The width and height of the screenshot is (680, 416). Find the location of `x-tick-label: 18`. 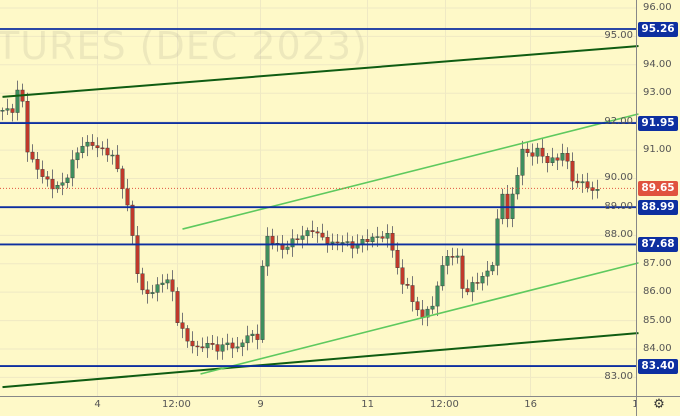

x-tick-label: 18 is located at coordinates (634, 404).